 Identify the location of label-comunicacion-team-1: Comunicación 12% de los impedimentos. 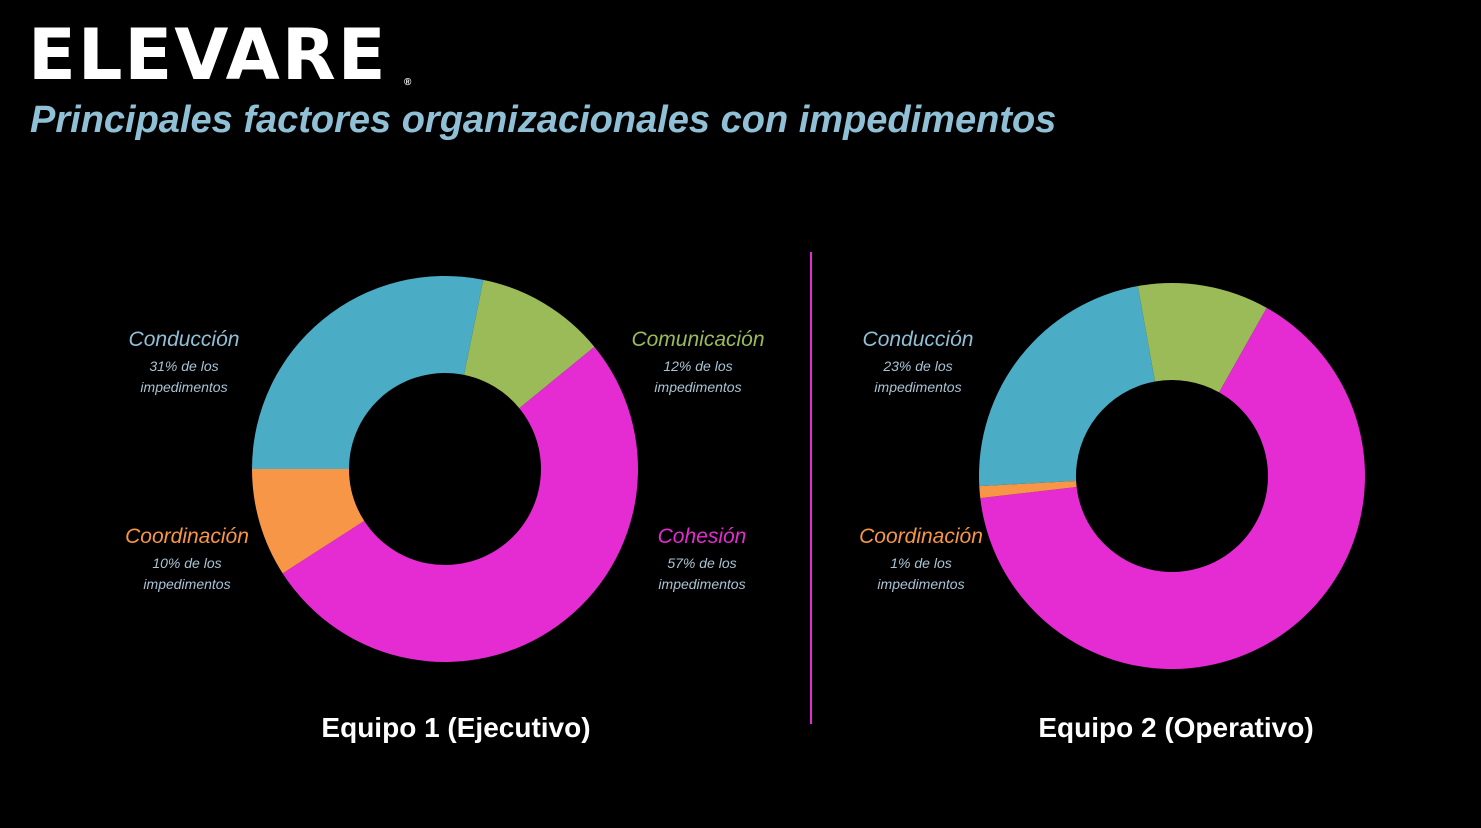
(698, 362).